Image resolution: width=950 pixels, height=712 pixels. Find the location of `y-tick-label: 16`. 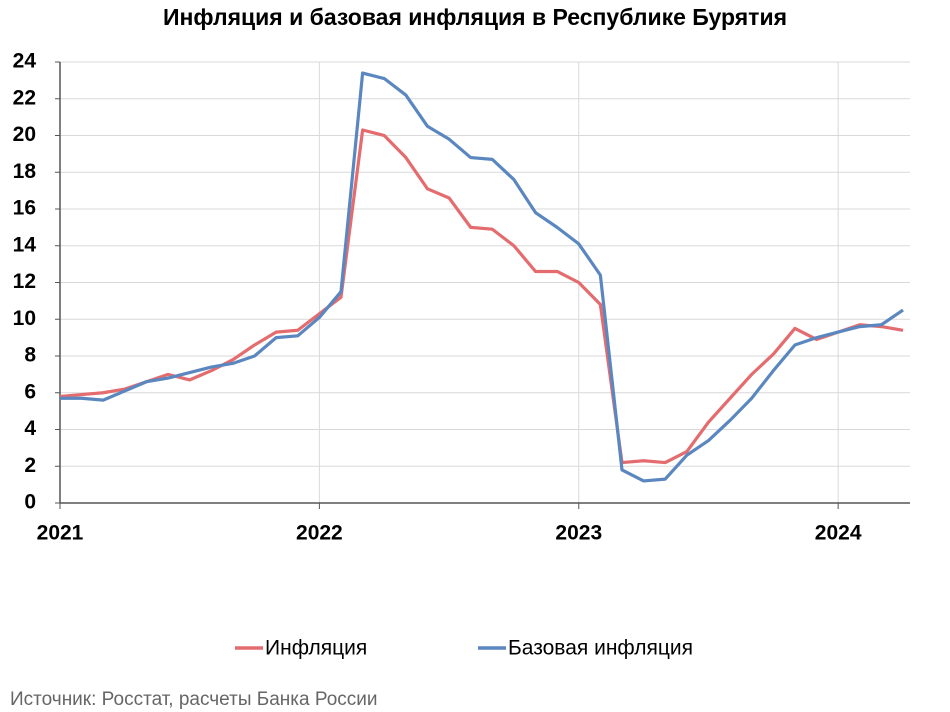

y-tick-label: 16 is located at coordinates (24, 208).